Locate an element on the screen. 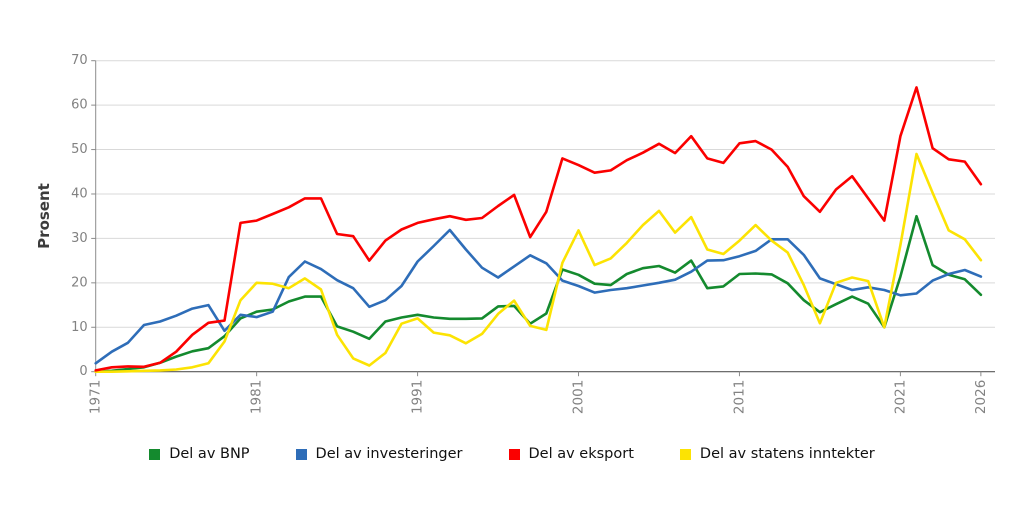 The width and height of the screenshot is (1024, 510). x-tick-label: 1981 is located at coordinates (257, 397).